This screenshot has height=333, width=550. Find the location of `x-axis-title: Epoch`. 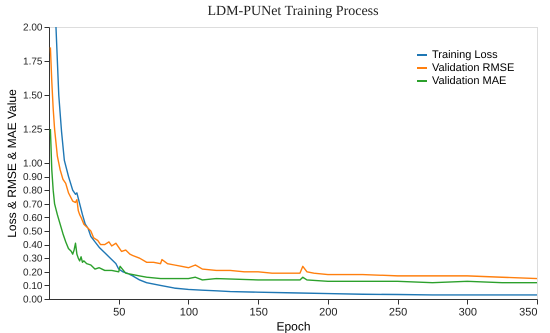

x-axis-title: Epoch is located at coordinates (293, 326).